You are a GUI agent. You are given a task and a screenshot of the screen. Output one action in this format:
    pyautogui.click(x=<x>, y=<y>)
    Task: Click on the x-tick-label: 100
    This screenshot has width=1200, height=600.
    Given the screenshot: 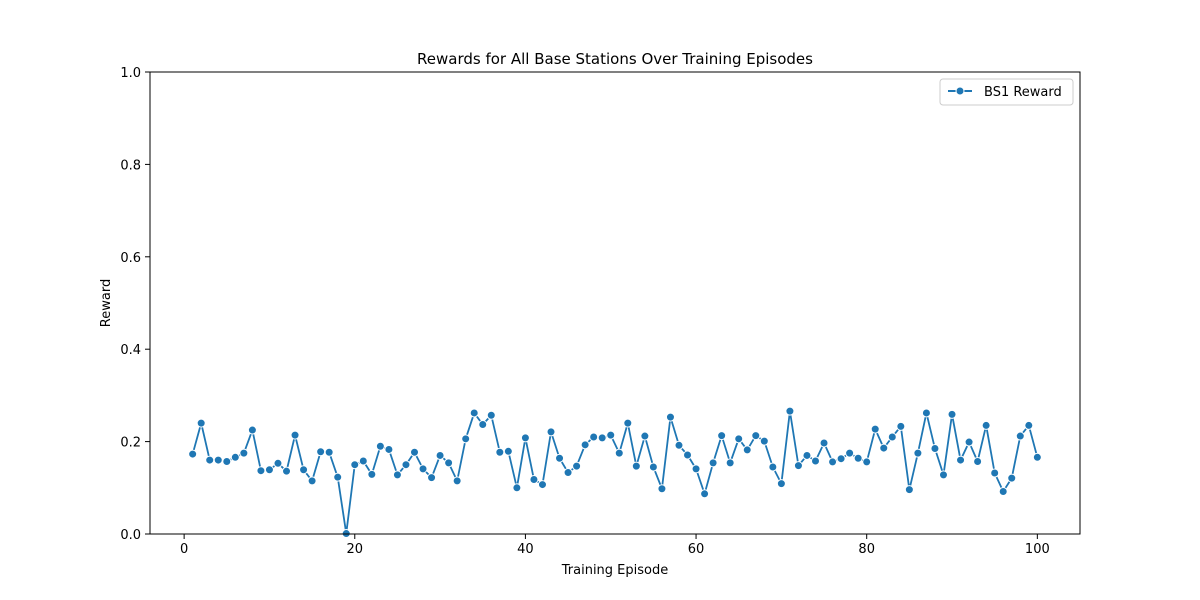 What is the action you would take?
    pyautogui.click(x=1037, y=549)
    